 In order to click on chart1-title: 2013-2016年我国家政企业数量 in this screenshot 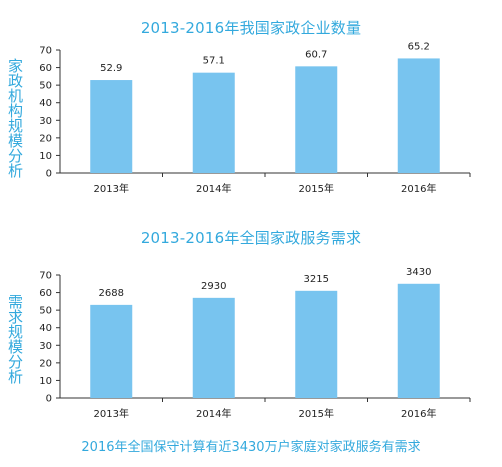, I will do `click(251, 28)`.